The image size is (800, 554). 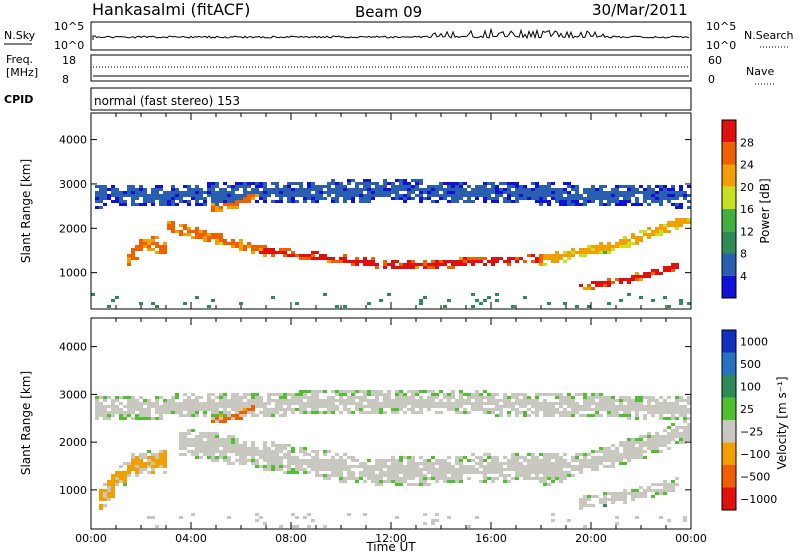 I want to click on nsearch-rtick-bottom: 10^0, so click(x=721, y=45).